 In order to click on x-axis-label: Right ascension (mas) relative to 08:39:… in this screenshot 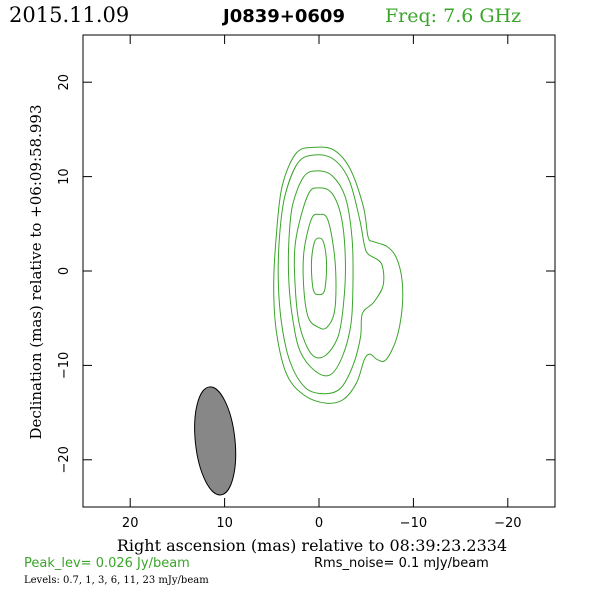, I will do `click(312, 545)`.